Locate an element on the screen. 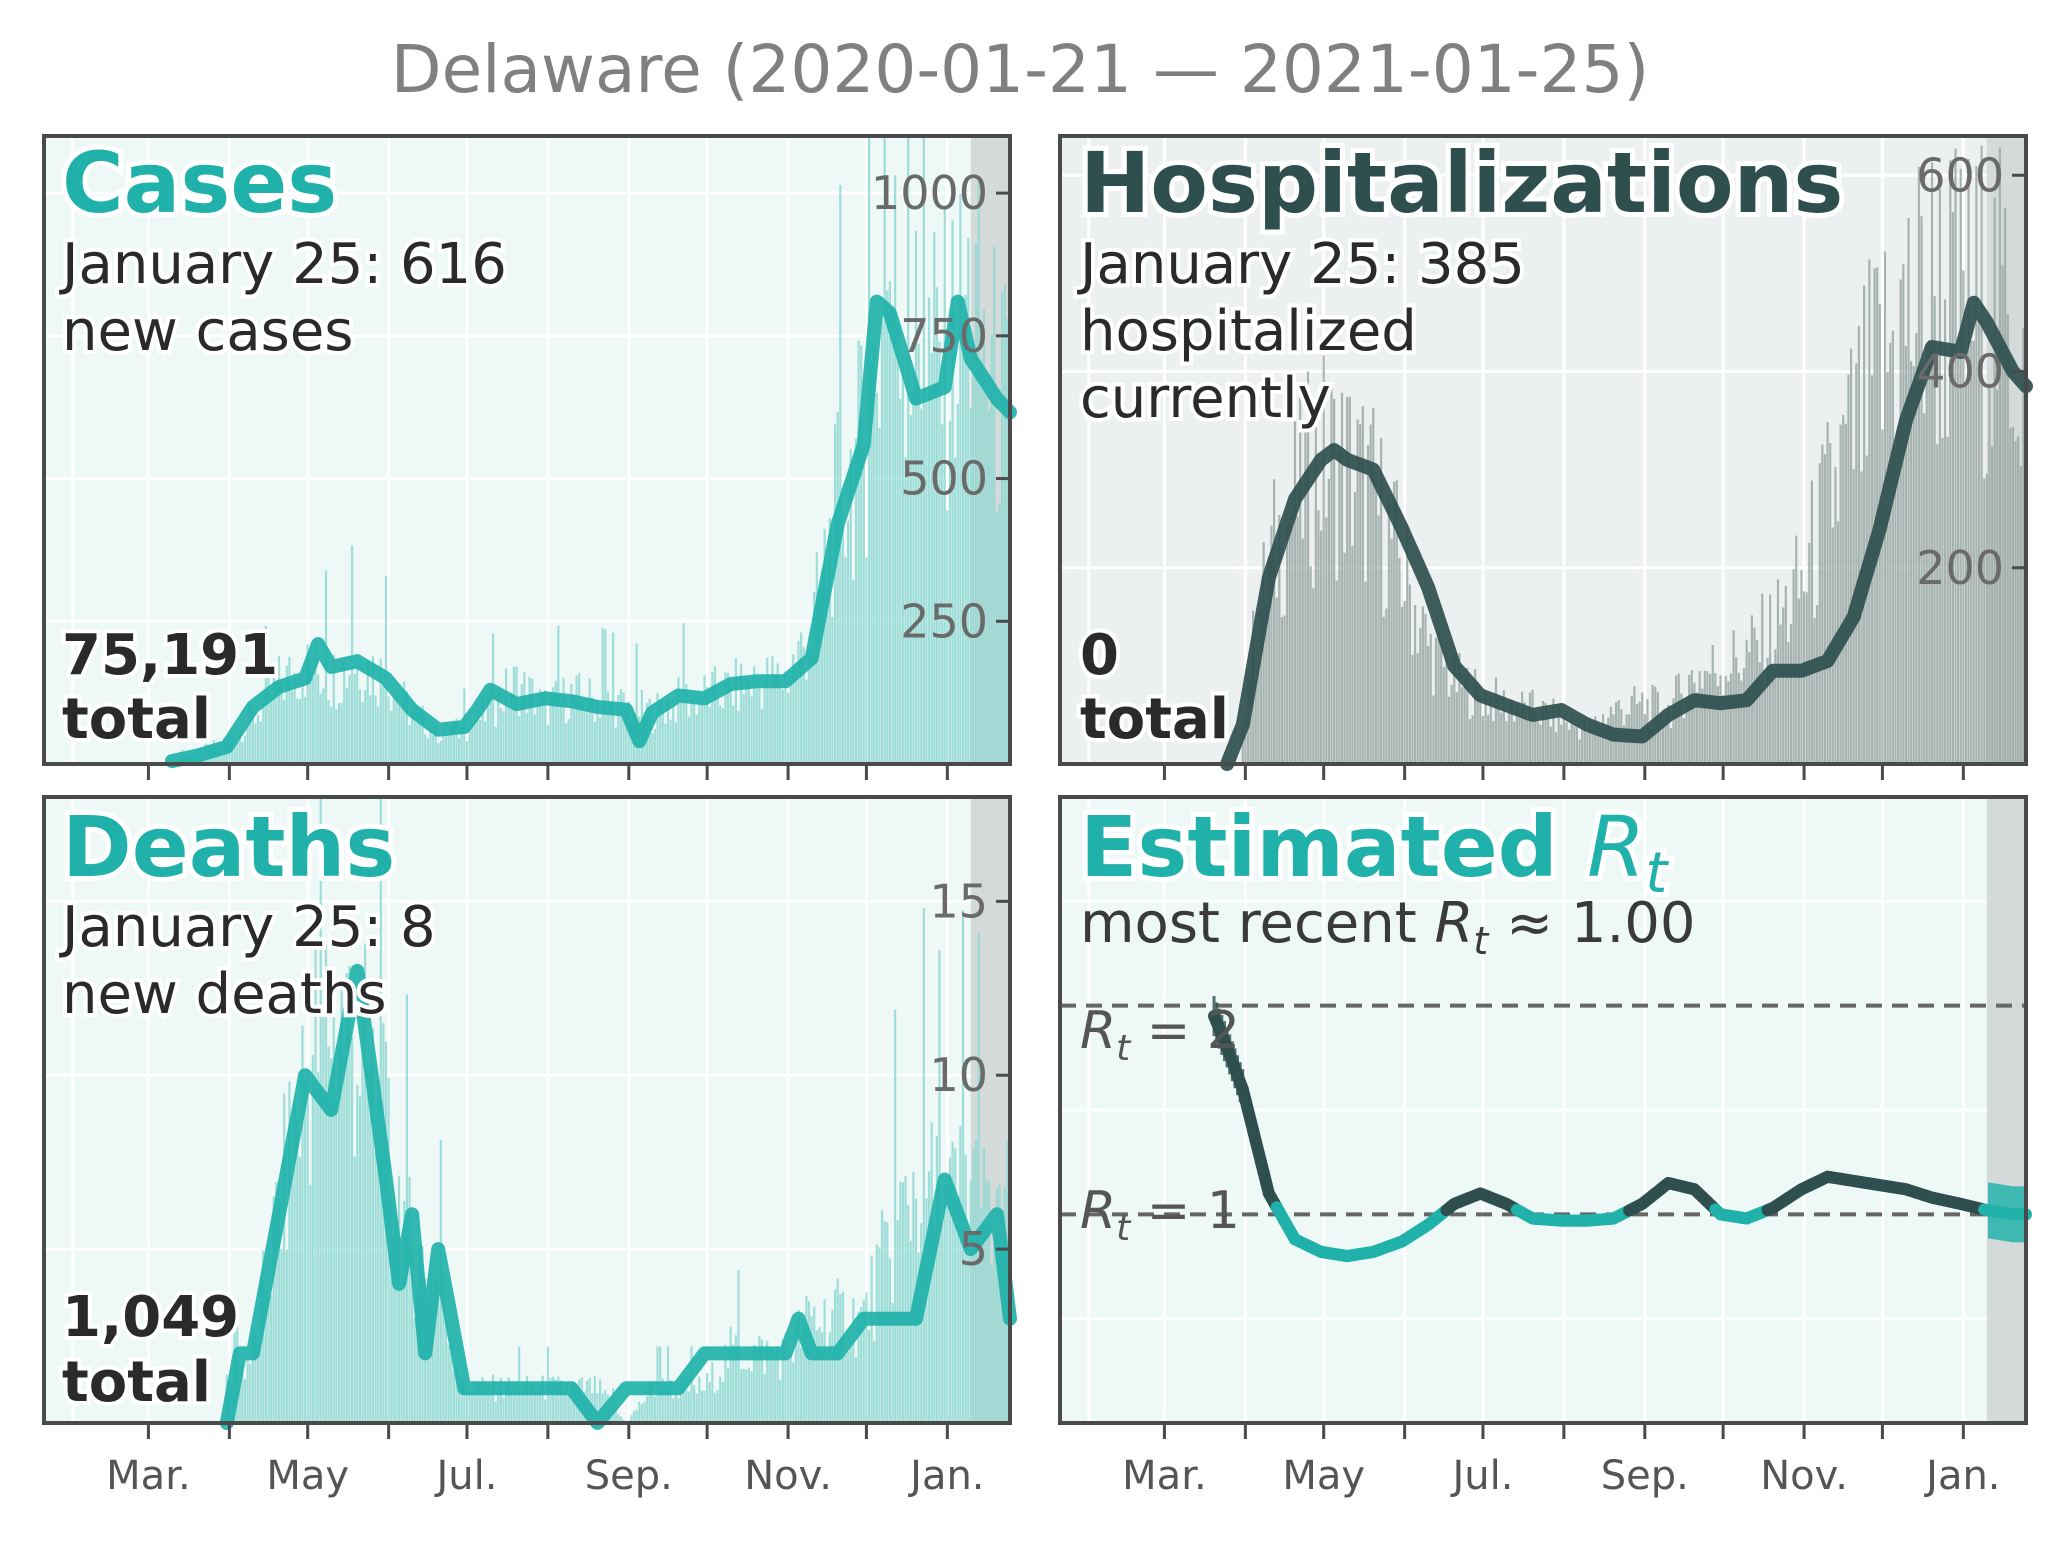 Image resolution: width=2061 pixels, height=1543 pixels. hospitalizations-latest-unit: hospitalized is located at coordinates (1248, 331).